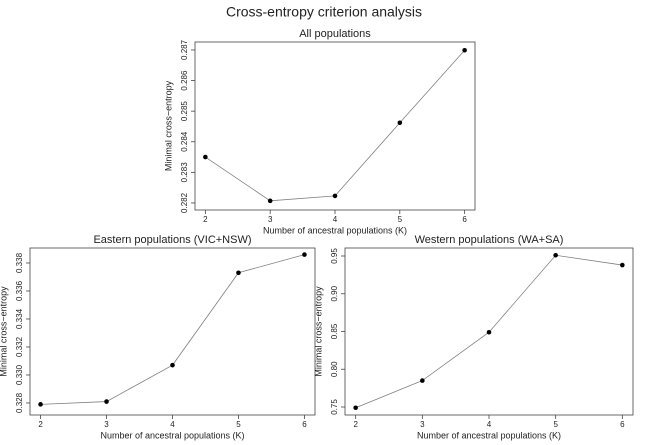 The width and height of the screenshot is (649, 445). Describe the element at coordinates (184, 49) in the screenshot. I see `y-tick-label: 0.287` at that location.